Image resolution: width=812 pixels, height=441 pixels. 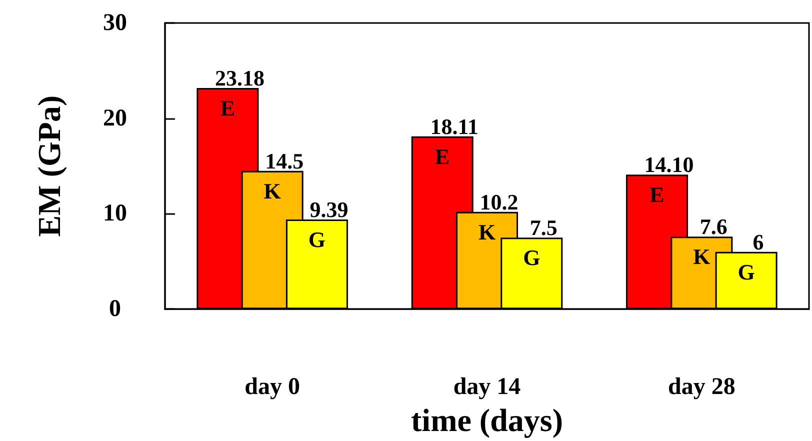 I want to click on x-tick-label: day 28, so click(x=702, y=387).